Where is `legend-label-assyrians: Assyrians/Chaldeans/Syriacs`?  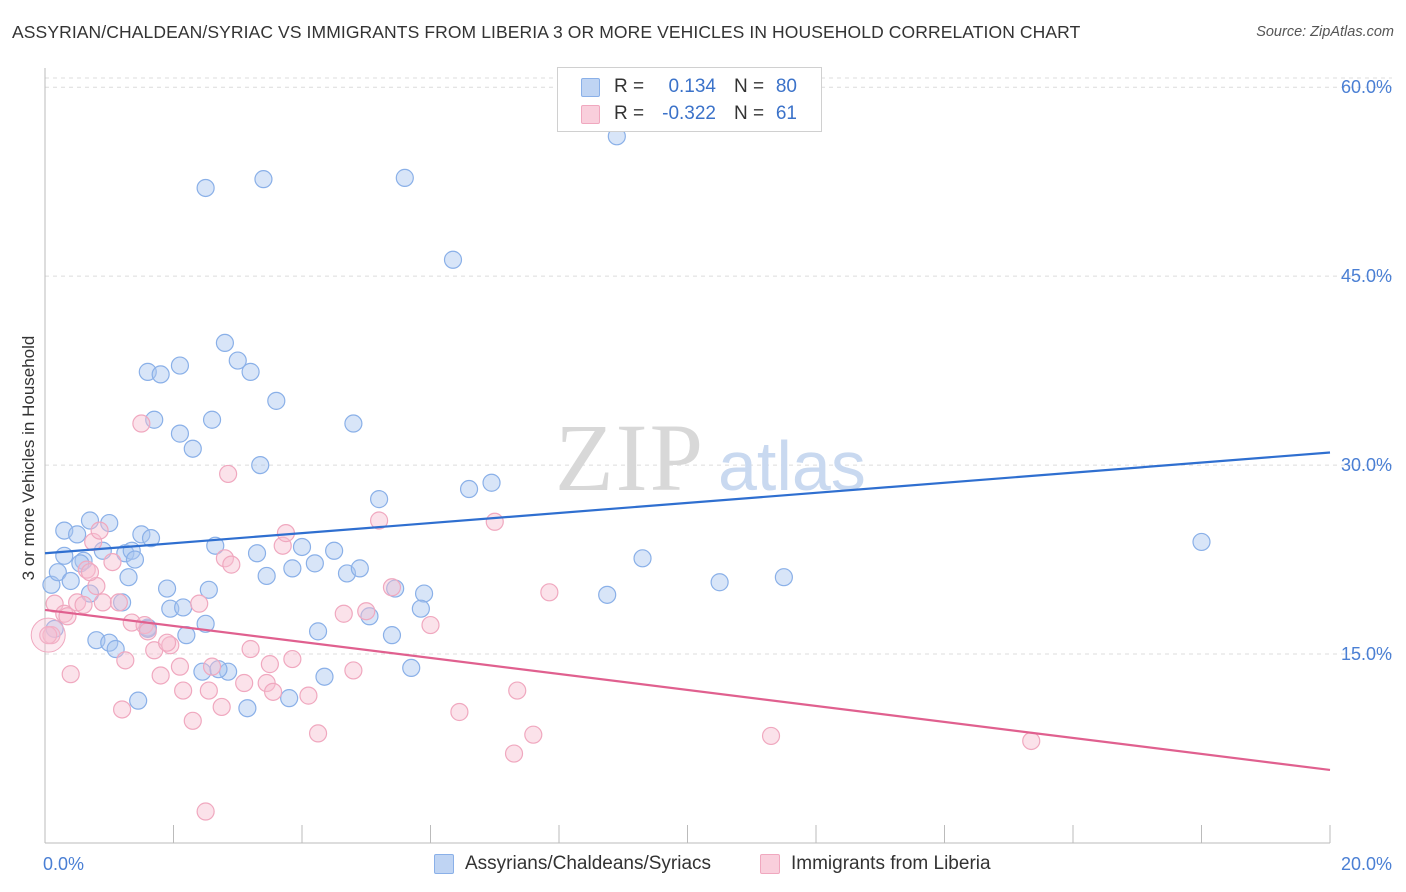
legend-label-assyrians: Assyrians/Chaldeans/Syriacs is located at coordinates (588, 863).